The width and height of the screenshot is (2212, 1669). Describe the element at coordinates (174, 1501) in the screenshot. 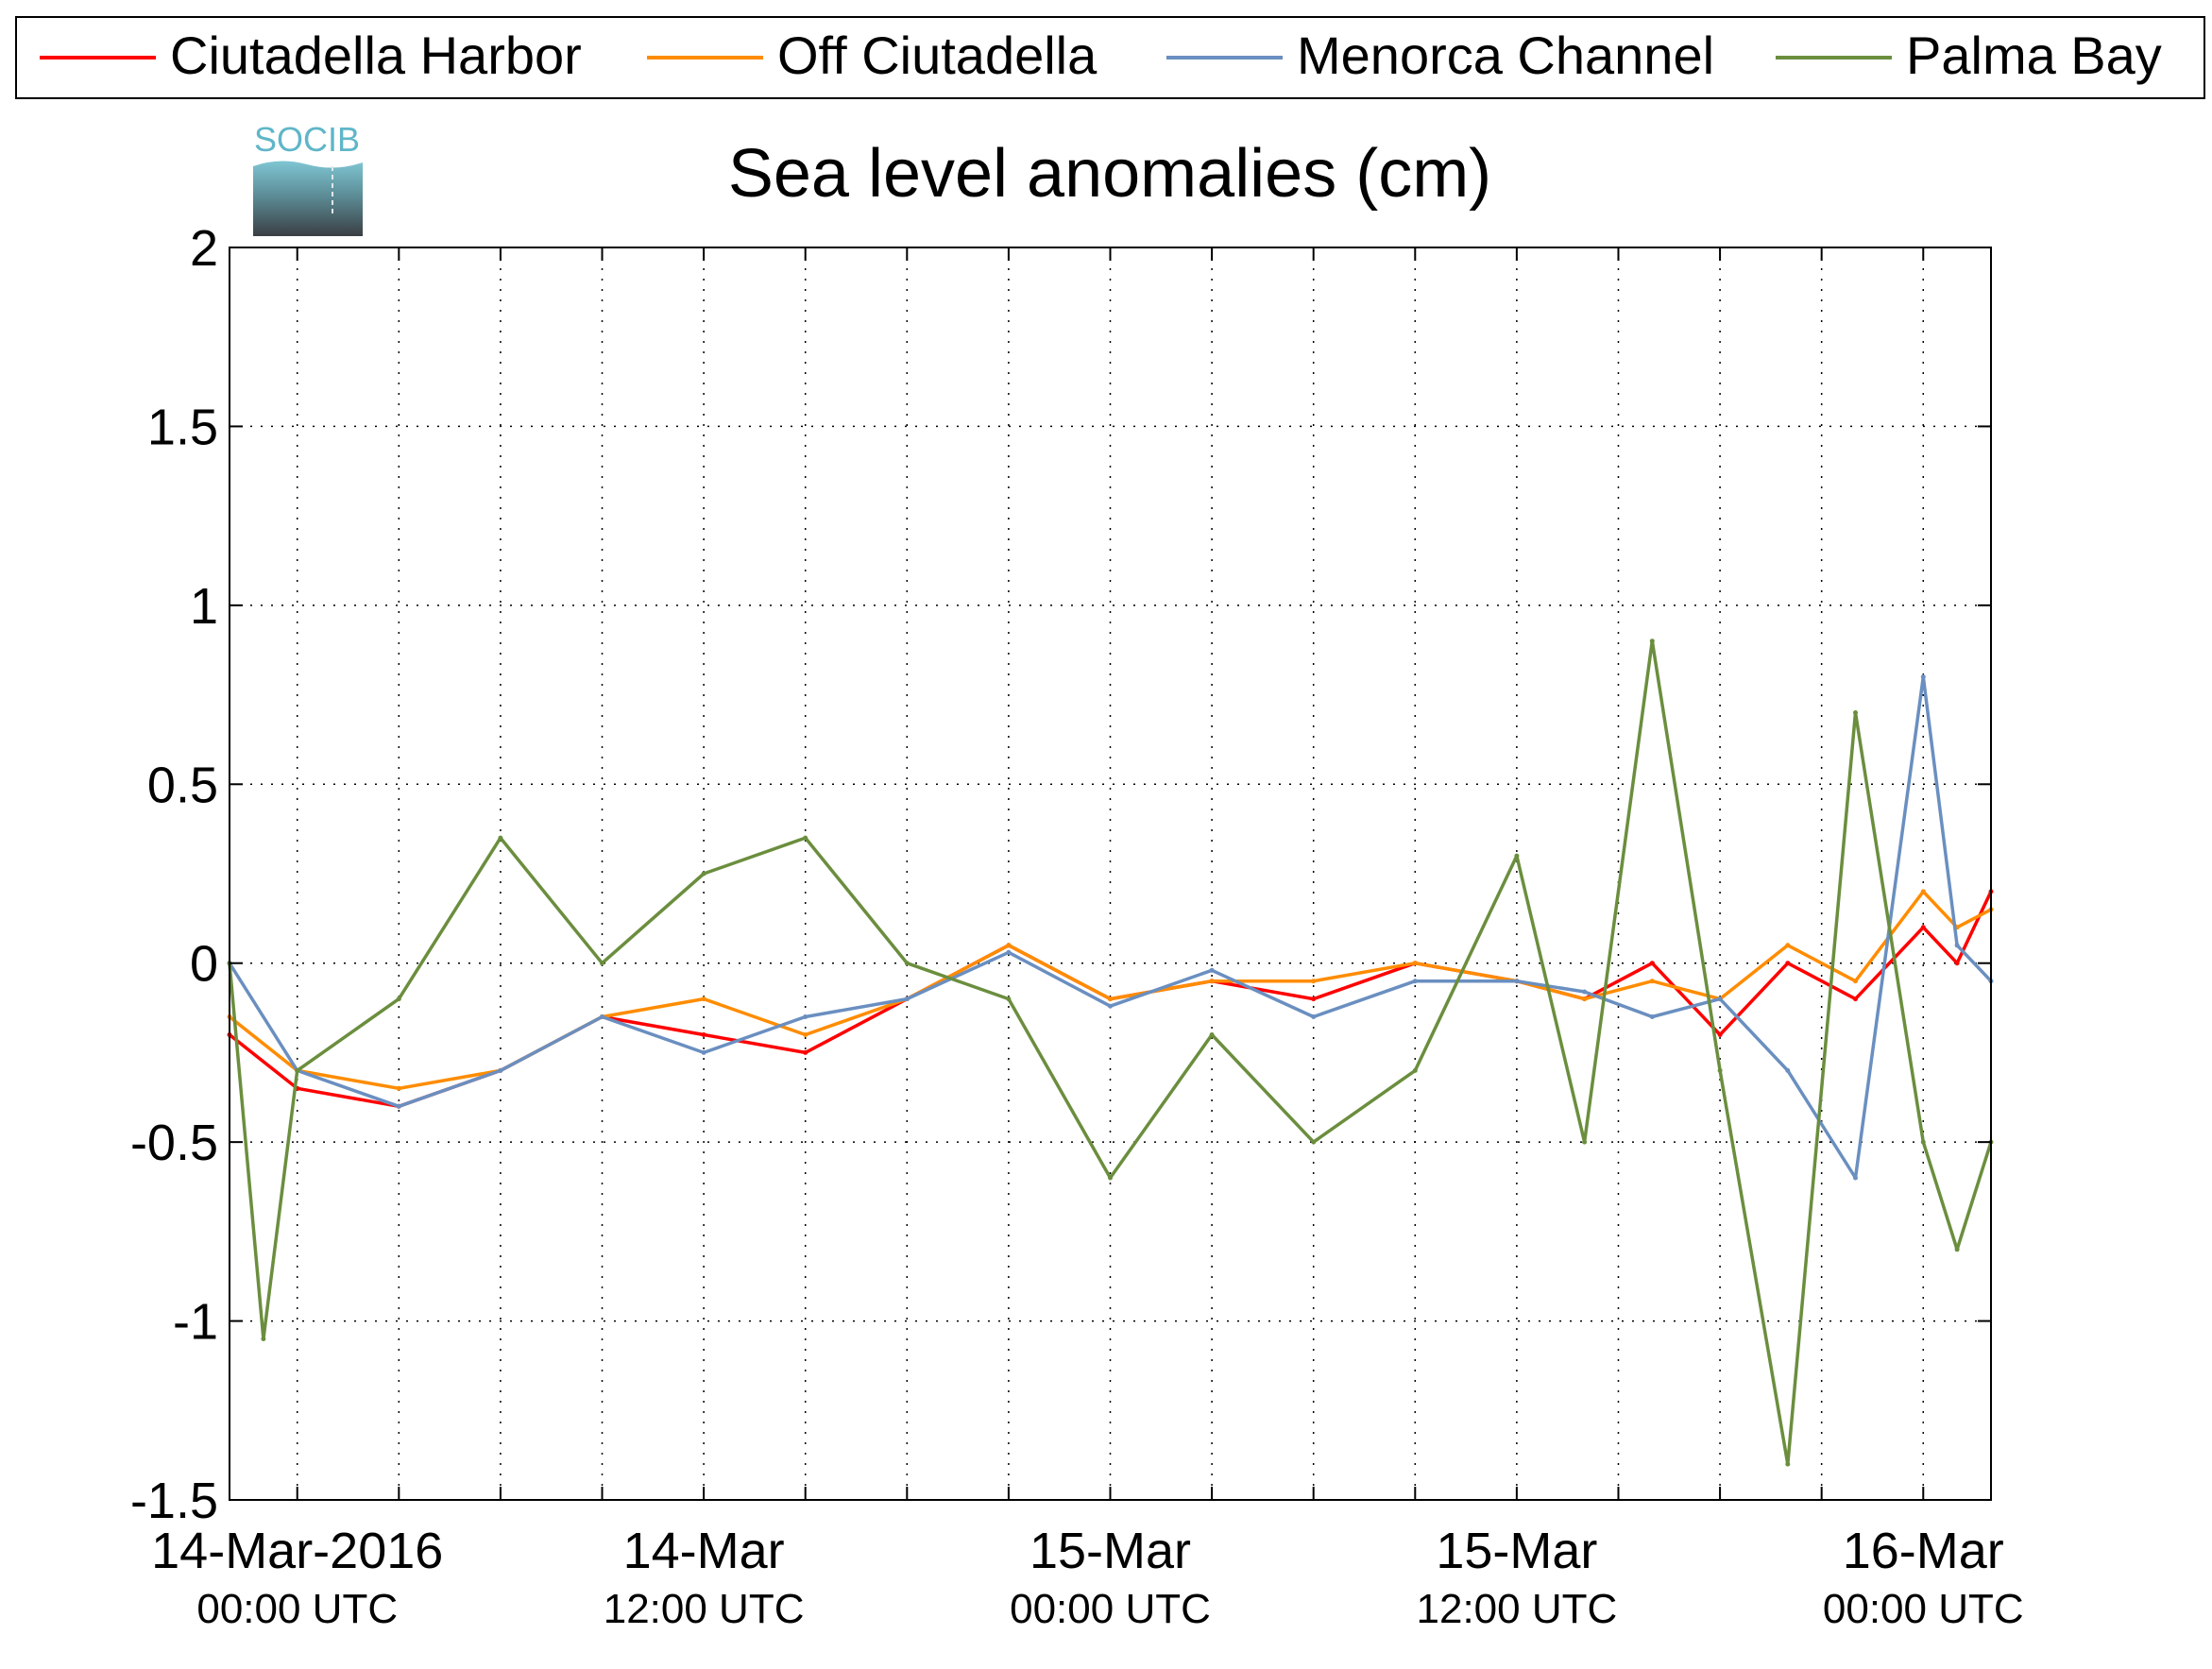

I see `y-tick-label: -1.5` at that location.